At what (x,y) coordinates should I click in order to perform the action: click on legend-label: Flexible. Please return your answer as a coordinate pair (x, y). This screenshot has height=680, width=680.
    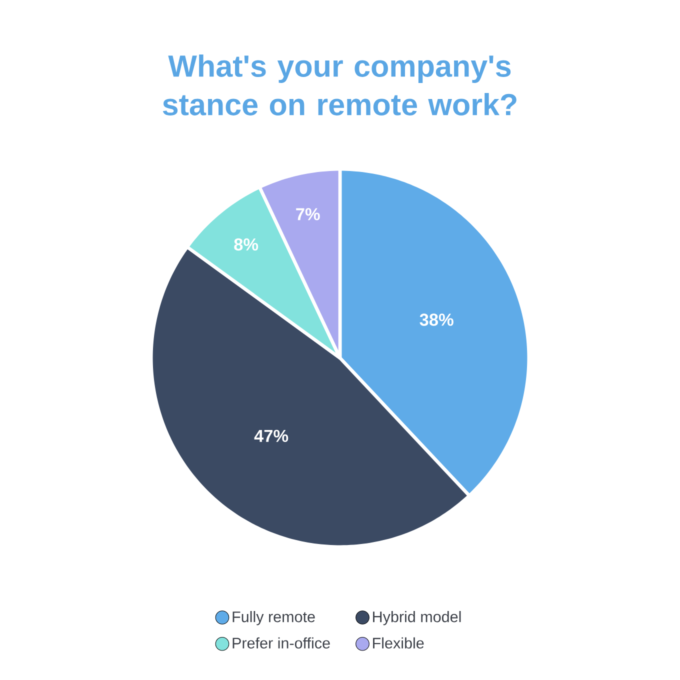
    Looking at the image, I should click on (398, 643).